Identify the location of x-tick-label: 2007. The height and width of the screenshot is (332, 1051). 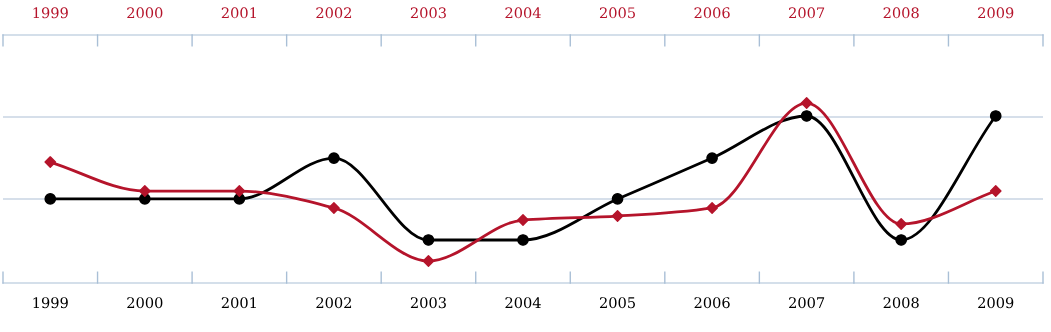
(807, 13).